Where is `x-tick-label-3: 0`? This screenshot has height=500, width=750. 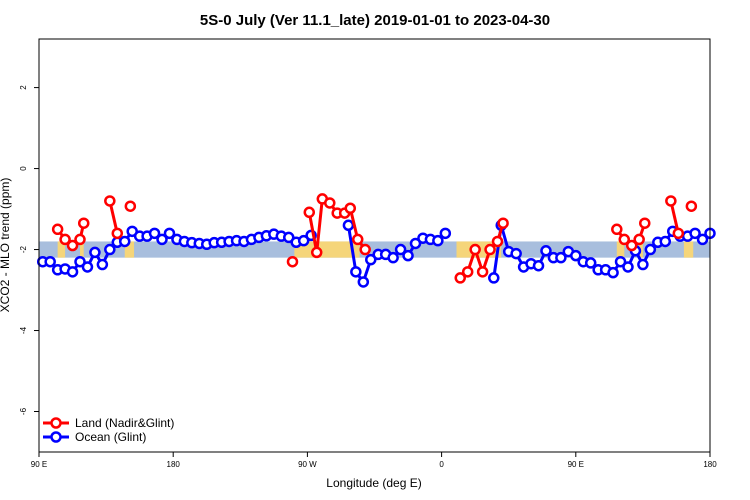 x-tick-label-3: 0 is located at coordinates (441, 464).